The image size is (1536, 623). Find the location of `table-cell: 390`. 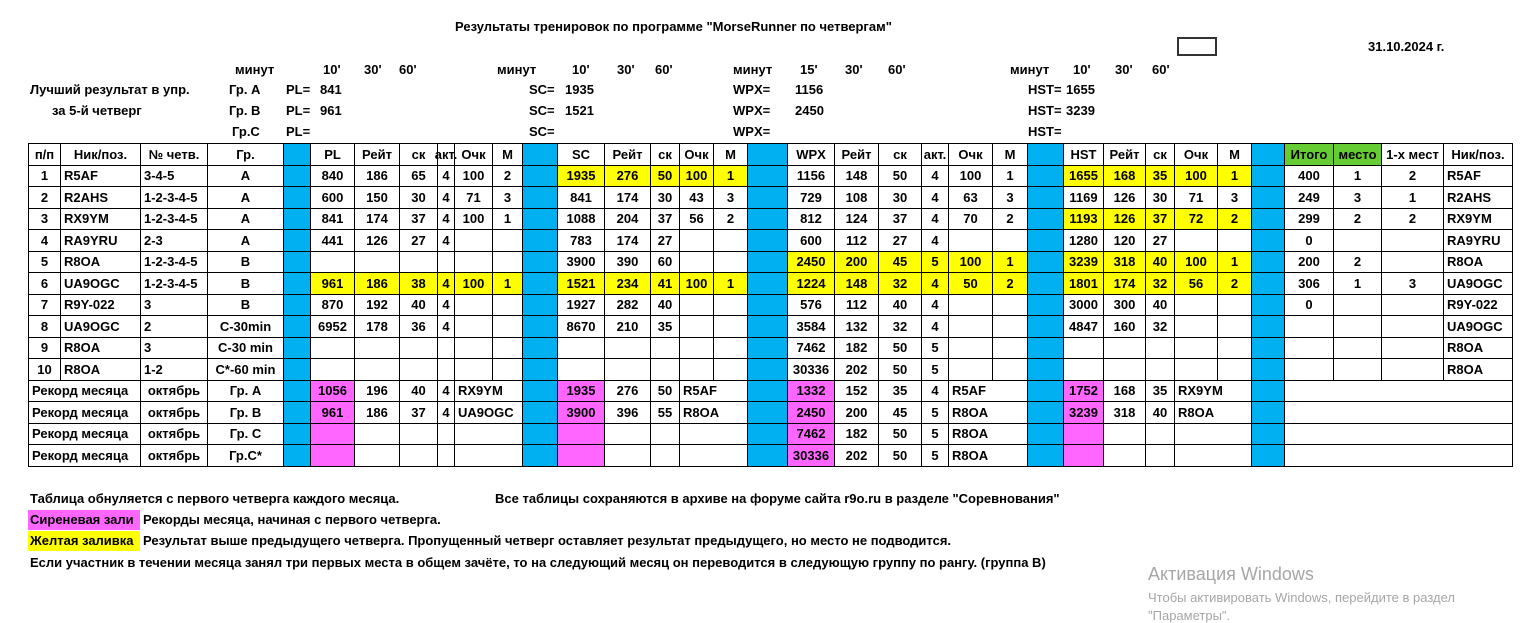

table-cell: 390 is located at coordinates (627, 261).